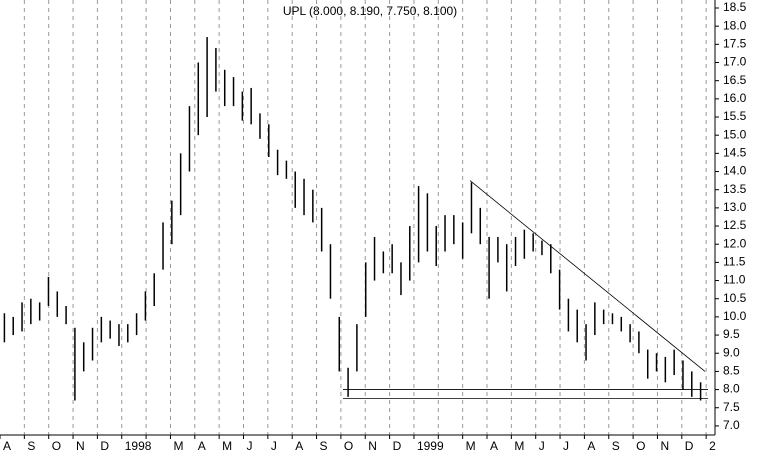 This screenshot has width=766, height=457. I want to click on y-tick-label: 16.5, so click(735, 80).